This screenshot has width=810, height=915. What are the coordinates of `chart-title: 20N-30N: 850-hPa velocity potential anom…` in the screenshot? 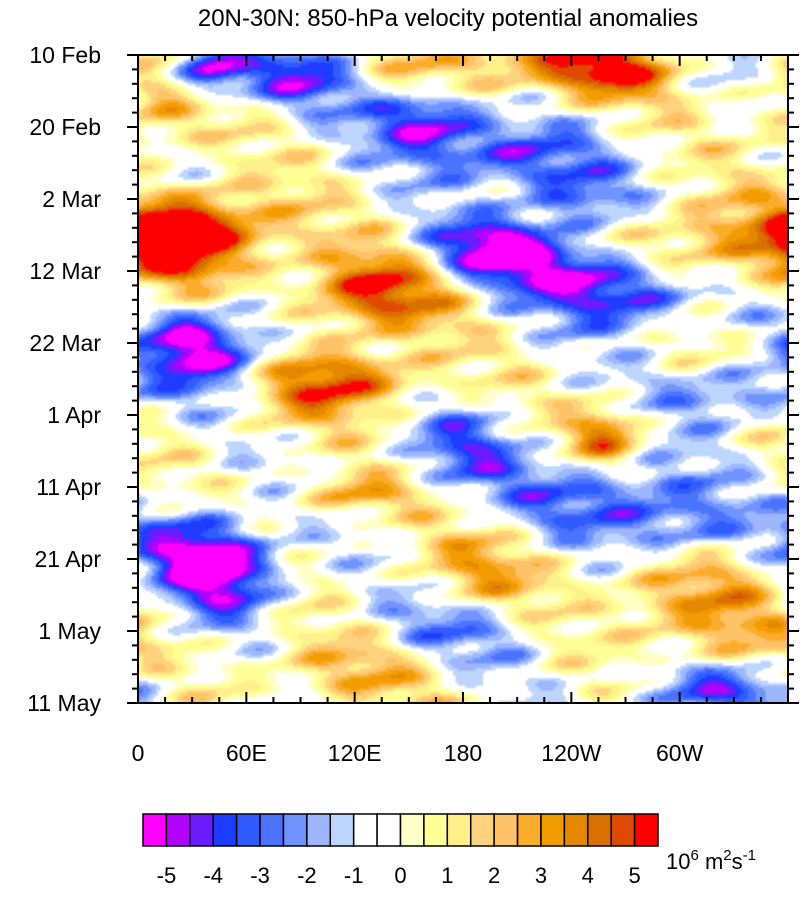 It's located at (448, 18).